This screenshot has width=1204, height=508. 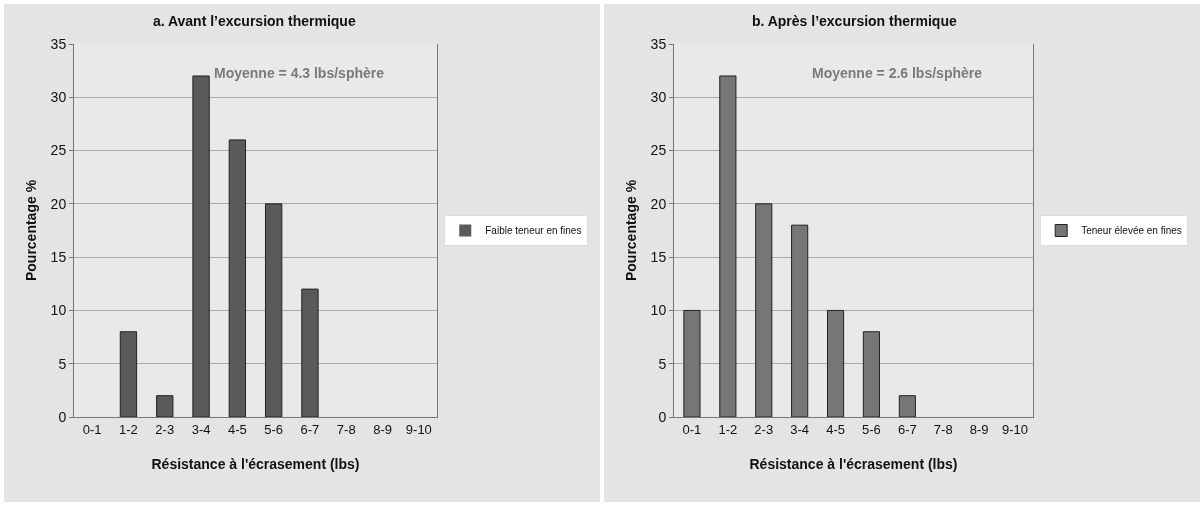 I want to click on annotation: Moyenne = 2.6 lbs/sphère, so click(x=897, y=73).